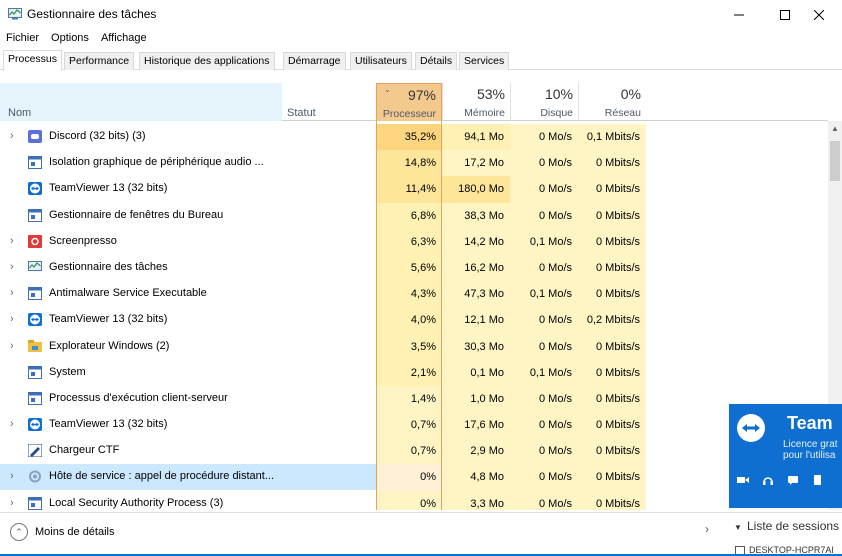  I want to click on tab-performance: Performance, so click(99, 61).